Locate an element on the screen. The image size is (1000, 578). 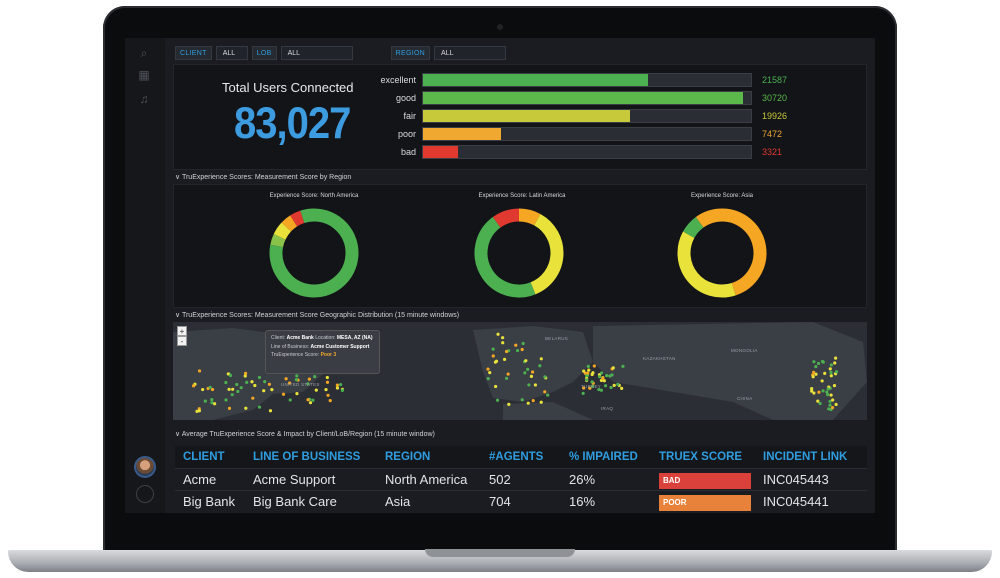
map-zoom-in-button: + is located at coordinates (182, 331).